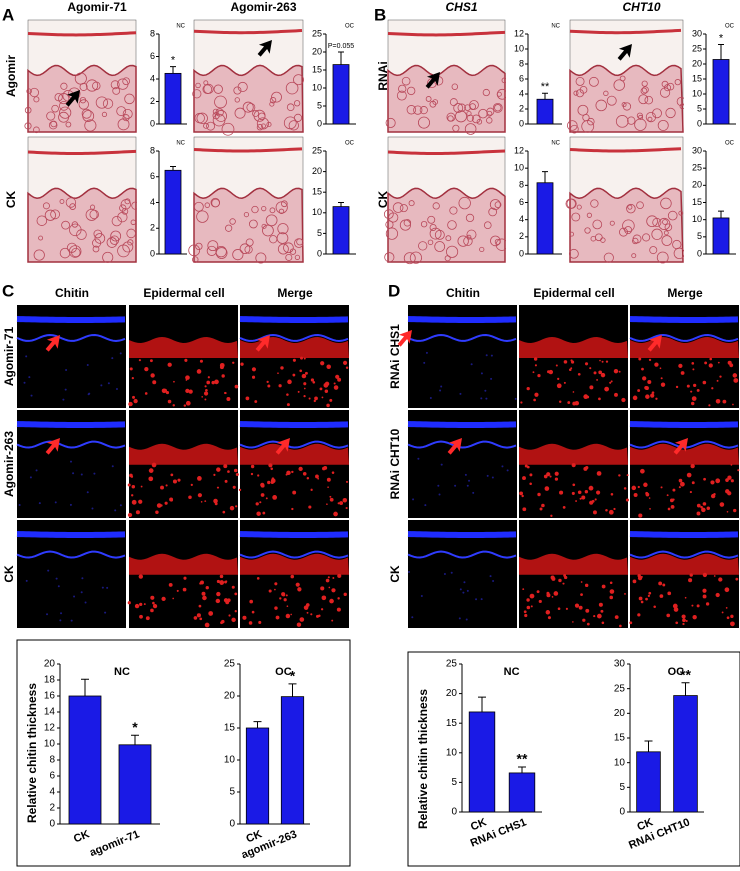  I want to click on y-tick-label: 20, so click(230, 696).